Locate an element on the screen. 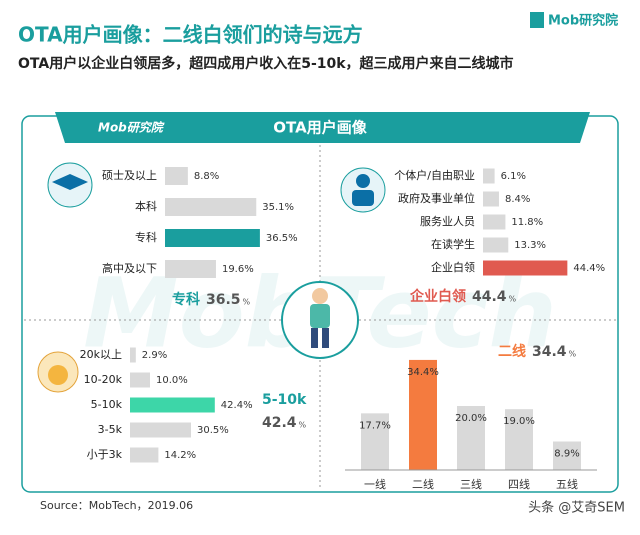 This screenshot has width=640, height=535. highlight-label: 专科 is located at coordinates (186, 299).